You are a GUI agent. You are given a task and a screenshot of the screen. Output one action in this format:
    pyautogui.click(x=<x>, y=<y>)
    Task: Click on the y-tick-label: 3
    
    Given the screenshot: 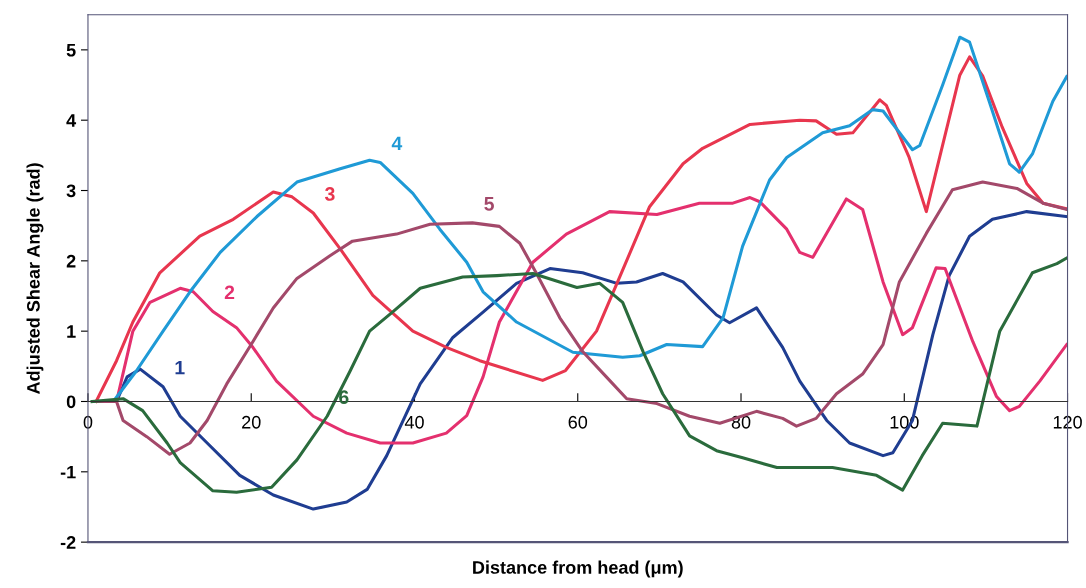 What is the action you would take?
    pyautogui.click(x=71, y=191)
    